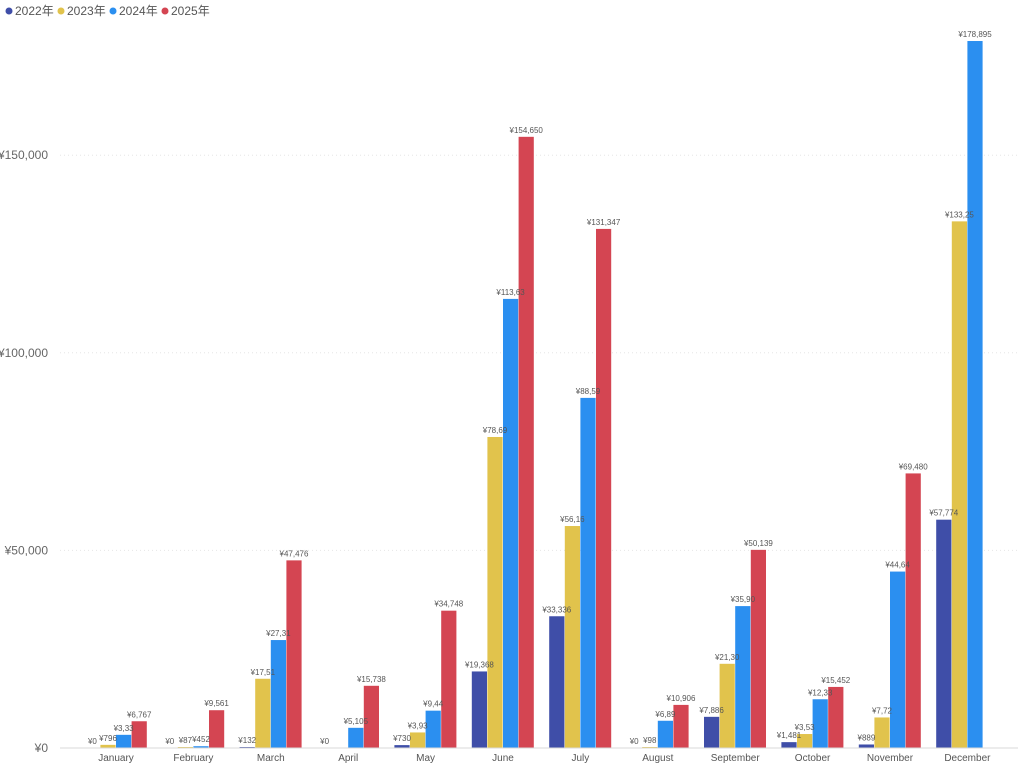 Image resolution: width=1024 pixels, height=765 pixels. What do you see at coordinates (116, 758) in the screenshot?
I see `x-tick-label: January` at bounding box center [116, 758].